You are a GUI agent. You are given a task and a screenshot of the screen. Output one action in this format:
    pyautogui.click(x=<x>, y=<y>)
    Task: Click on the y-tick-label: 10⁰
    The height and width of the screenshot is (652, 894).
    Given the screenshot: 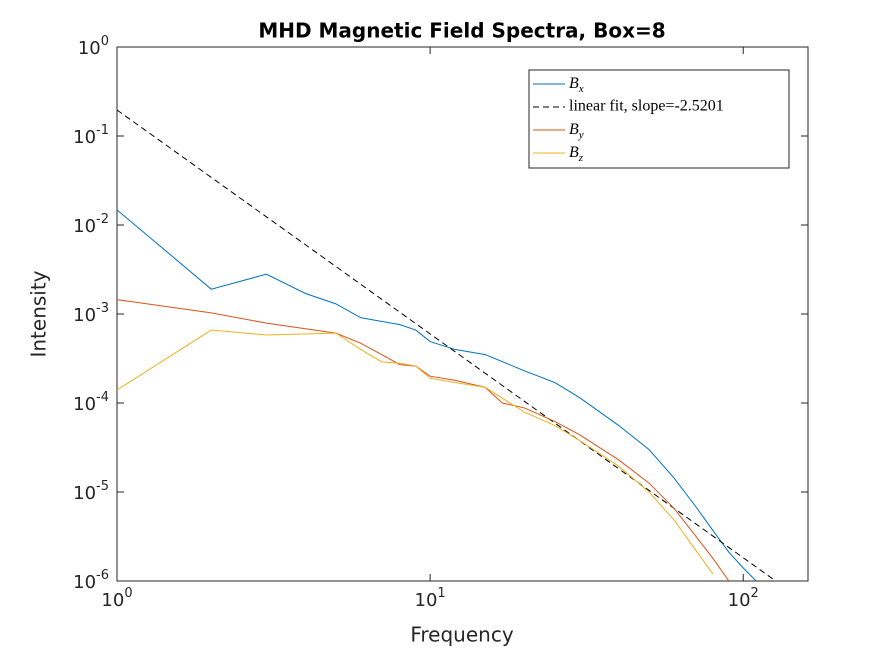 What is the action you would take?
    pyautogui.click(x=93, y=47)
    